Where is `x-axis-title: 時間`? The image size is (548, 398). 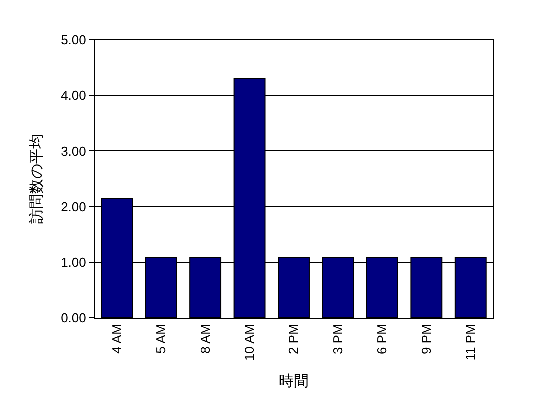
x-axis-title: 時間 is located at coordinates (294, 381).